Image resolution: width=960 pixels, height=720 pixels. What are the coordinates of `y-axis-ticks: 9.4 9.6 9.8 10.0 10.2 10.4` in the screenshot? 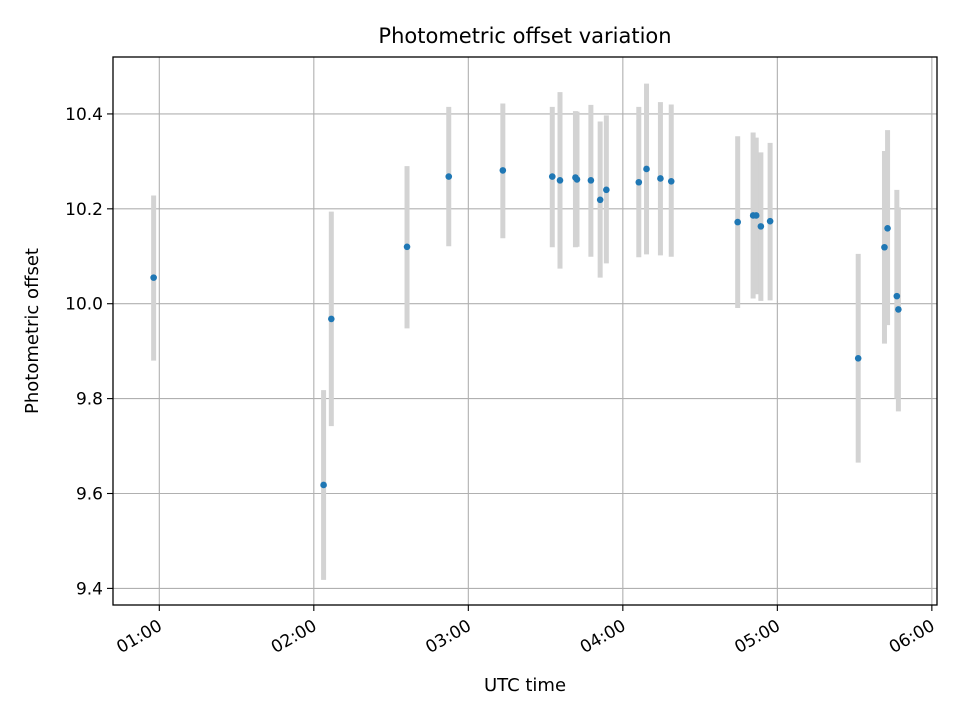 It's located at (89, 352).